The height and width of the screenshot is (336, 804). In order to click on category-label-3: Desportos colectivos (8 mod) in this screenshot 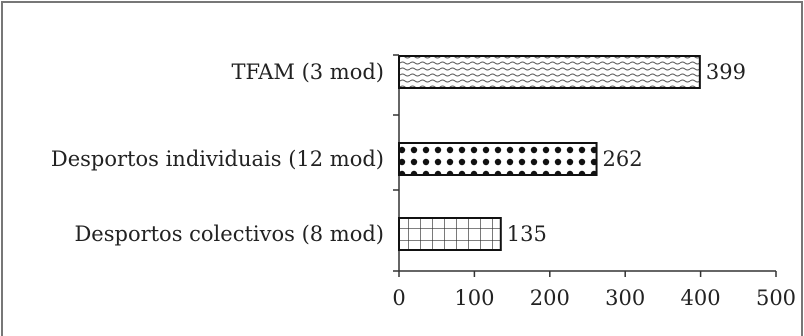, I will do `click(229, 234)`.